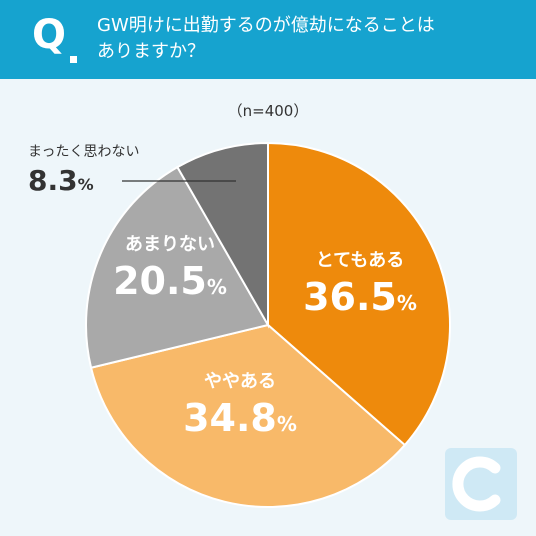 The image size is (536, 536). I want to click on slice-name-not-at-all: まったく思わない, so click(84, 152).